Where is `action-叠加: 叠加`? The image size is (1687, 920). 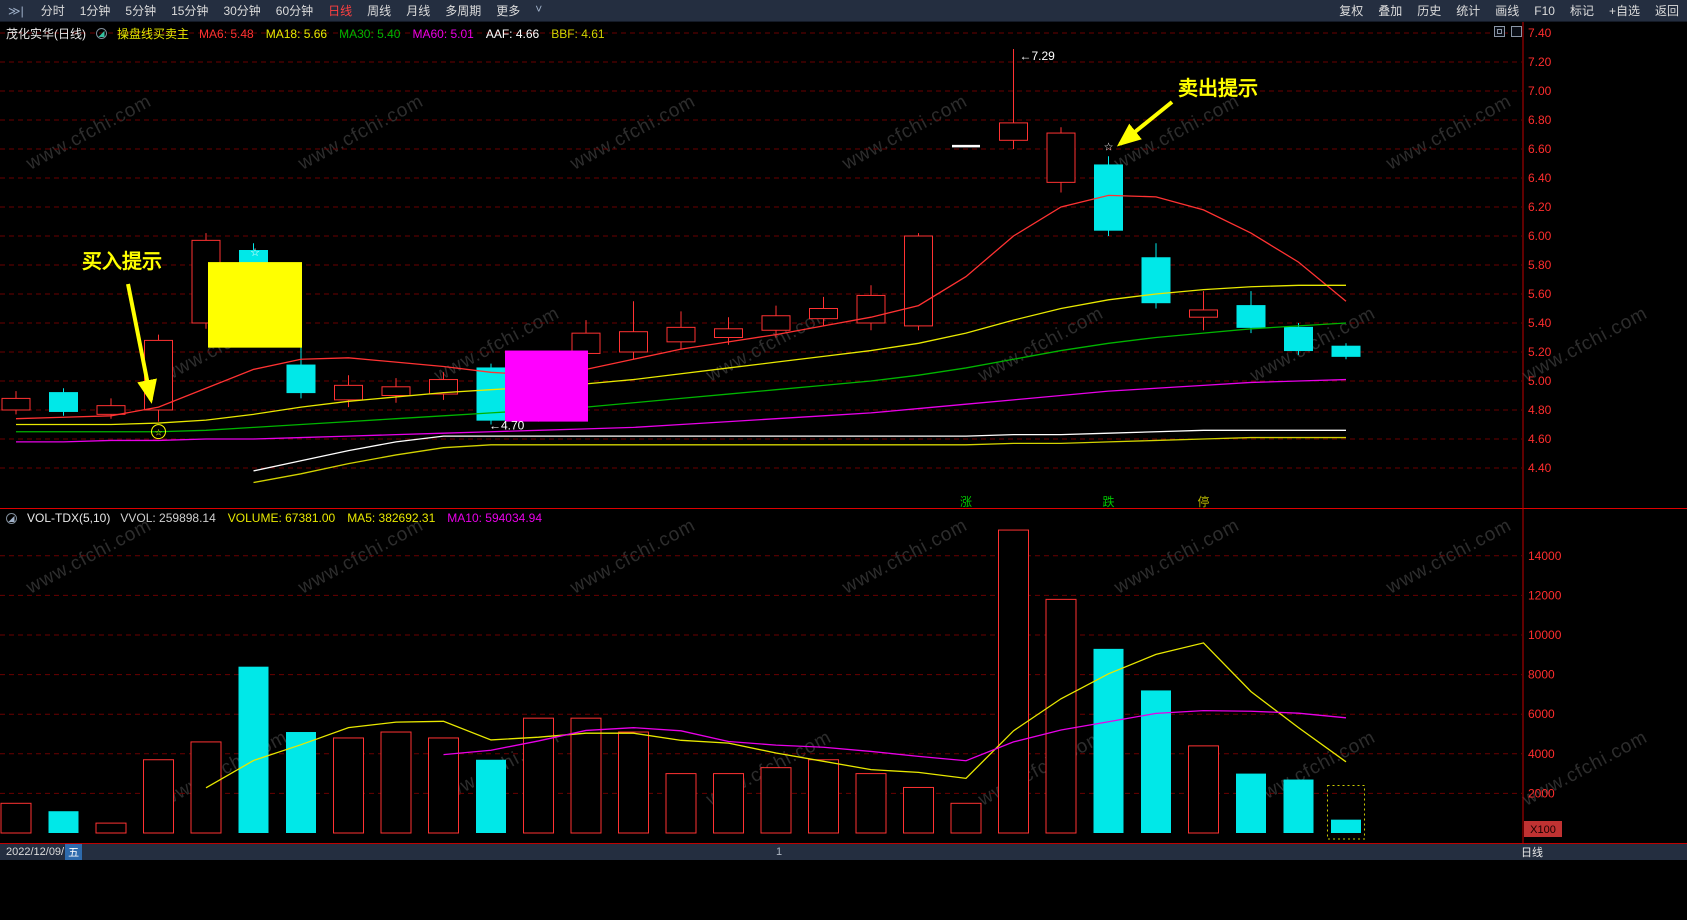
action-叠加: 叠加 is located at coordinates (1390, 11).